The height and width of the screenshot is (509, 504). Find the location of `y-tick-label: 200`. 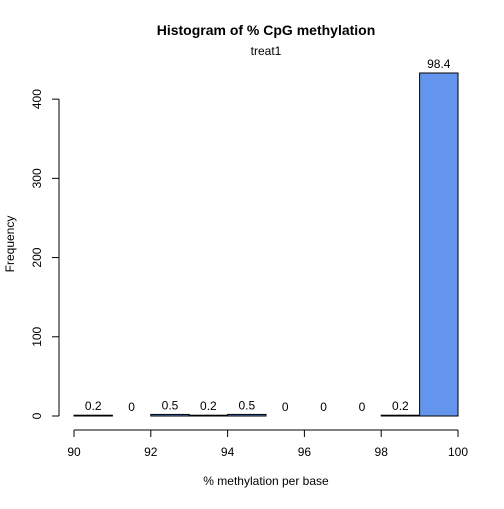

y-tick-label: 200 is located at coordinates (37, 257).